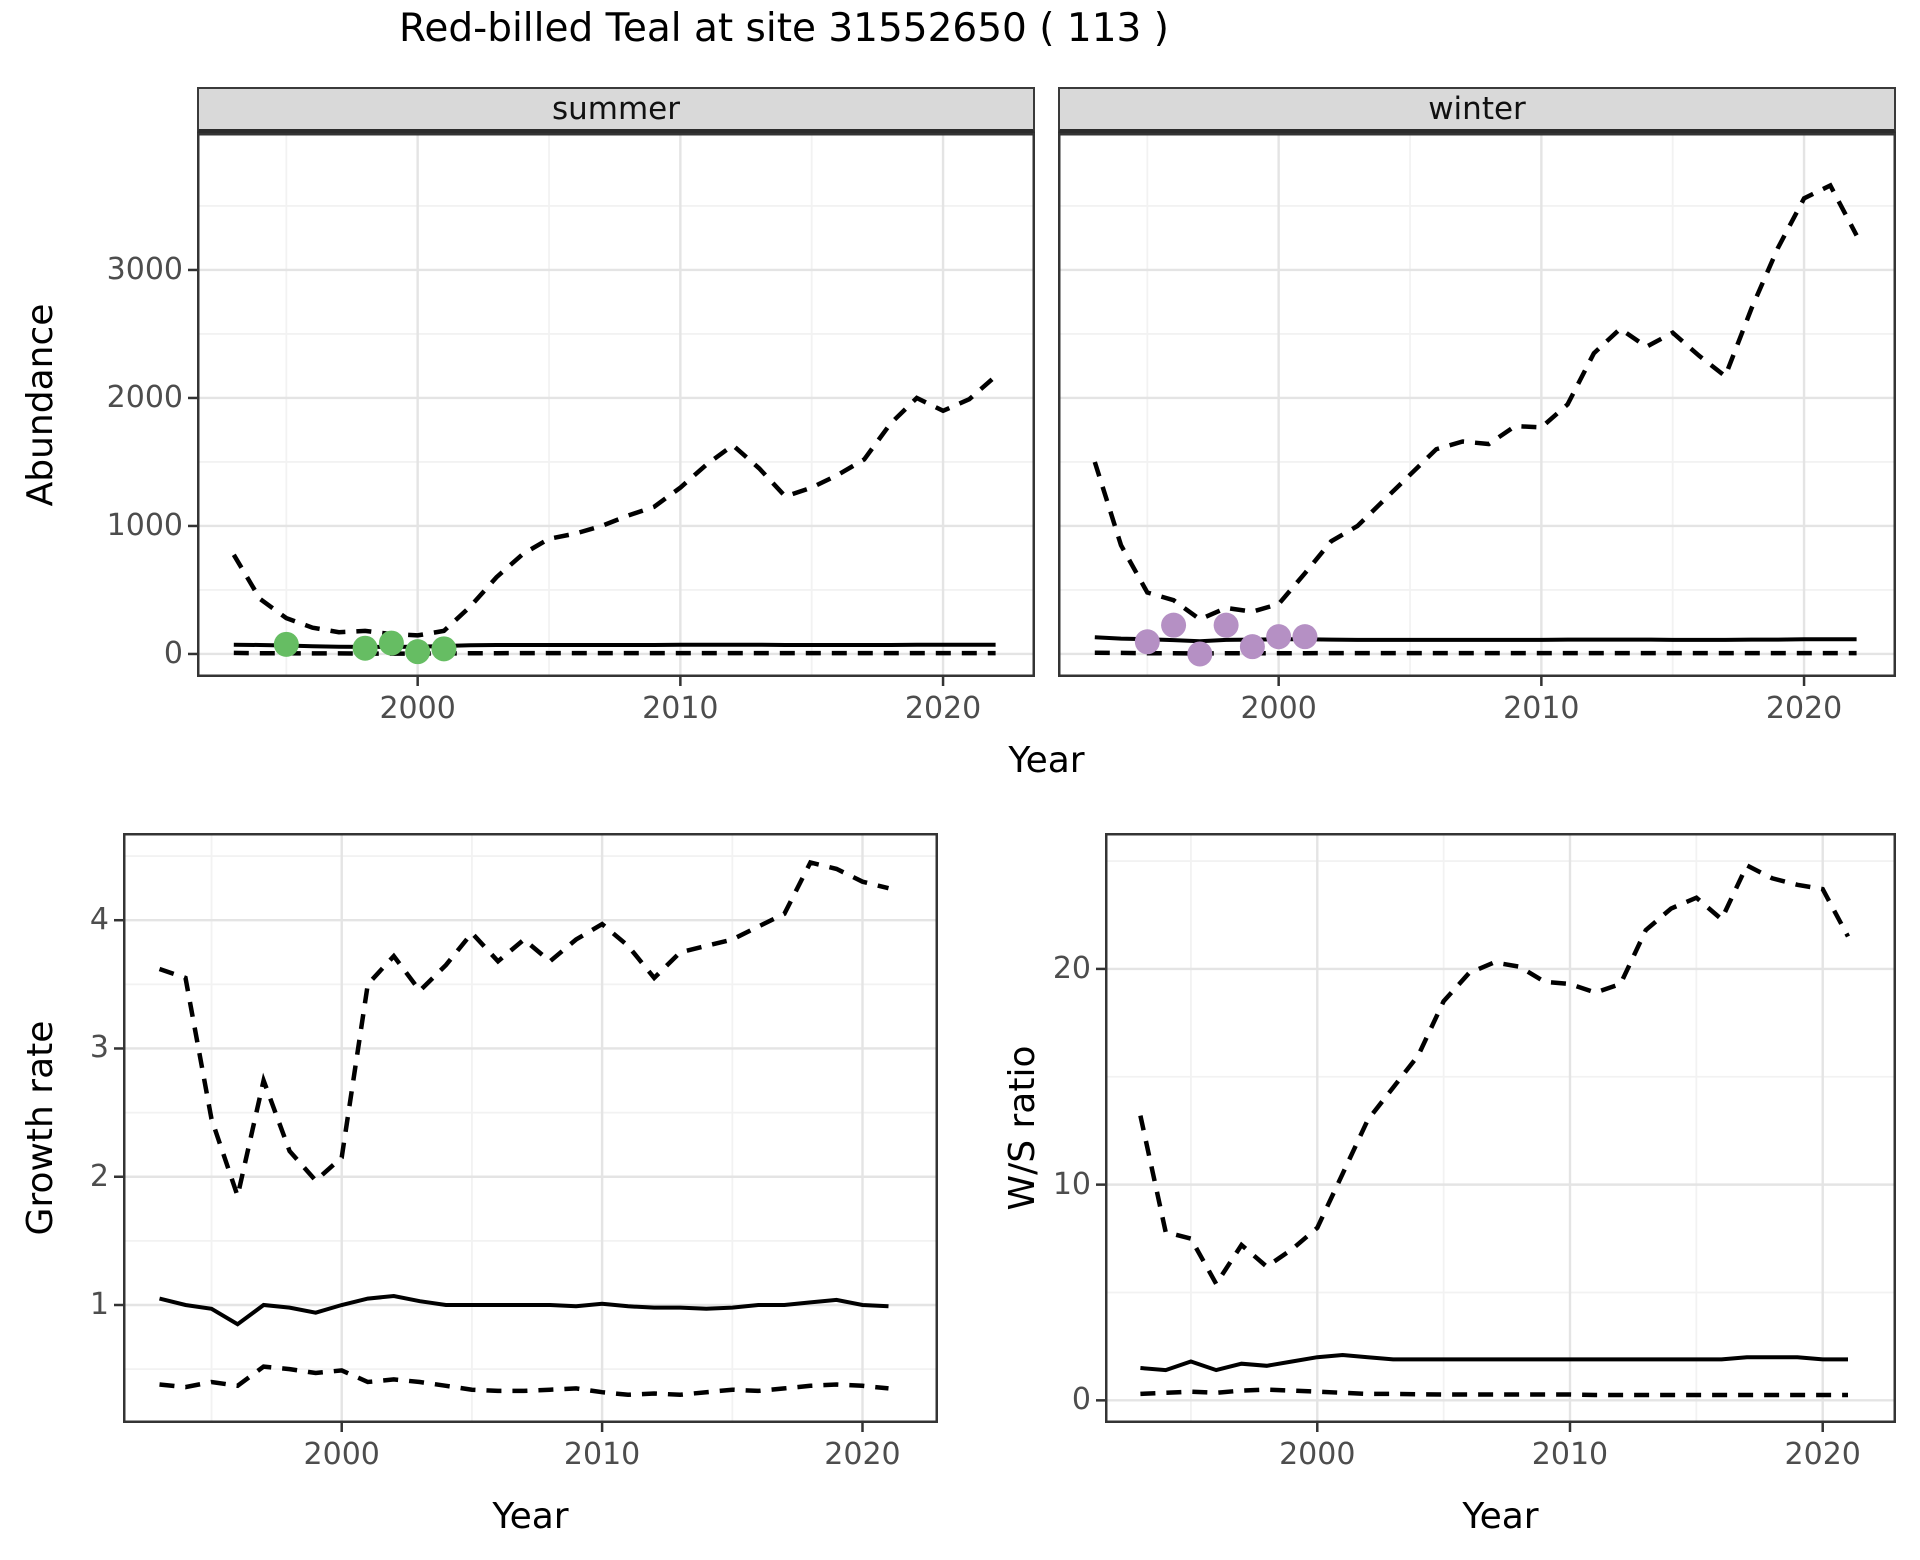 The width and height of the screenshot is (1920, 1560). What do you see at coordinates (530, 1516) in the screenshot?
I see `growth-year-axis-title: Year` at bounding box center [530, 1516].